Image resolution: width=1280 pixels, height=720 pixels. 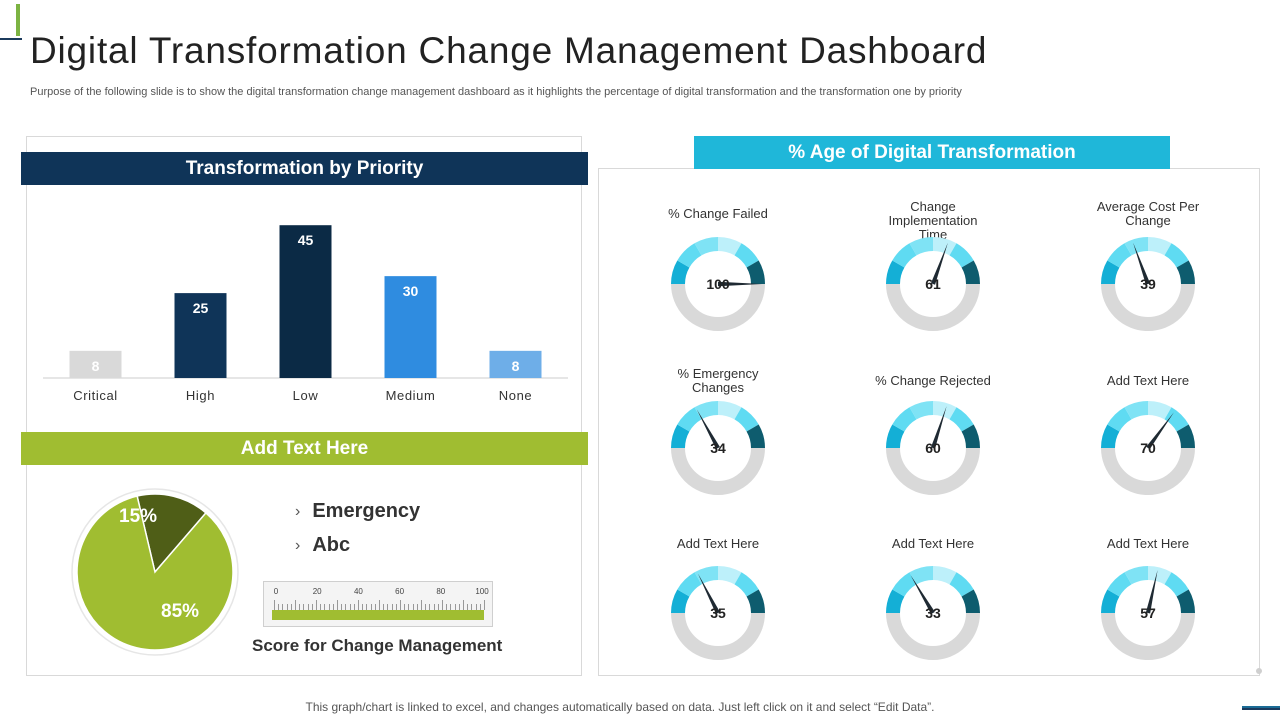 I want to click on pie-label-emergency: 15%, so click(x=138, y=516).